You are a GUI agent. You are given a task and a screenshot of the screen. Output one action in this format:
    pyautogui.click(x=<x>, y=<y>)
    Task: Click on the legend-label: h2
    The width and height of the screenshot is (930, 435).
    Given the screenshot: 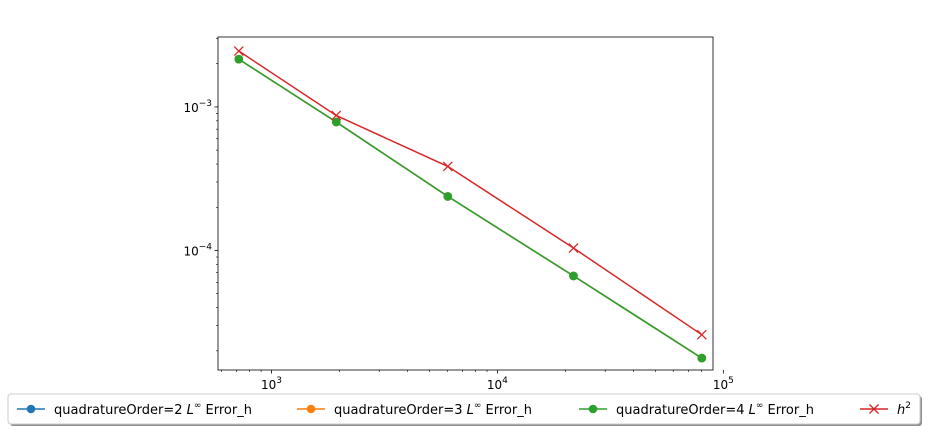 What is the action you would take?
    pyautogui.click(x=904, y=409)
    